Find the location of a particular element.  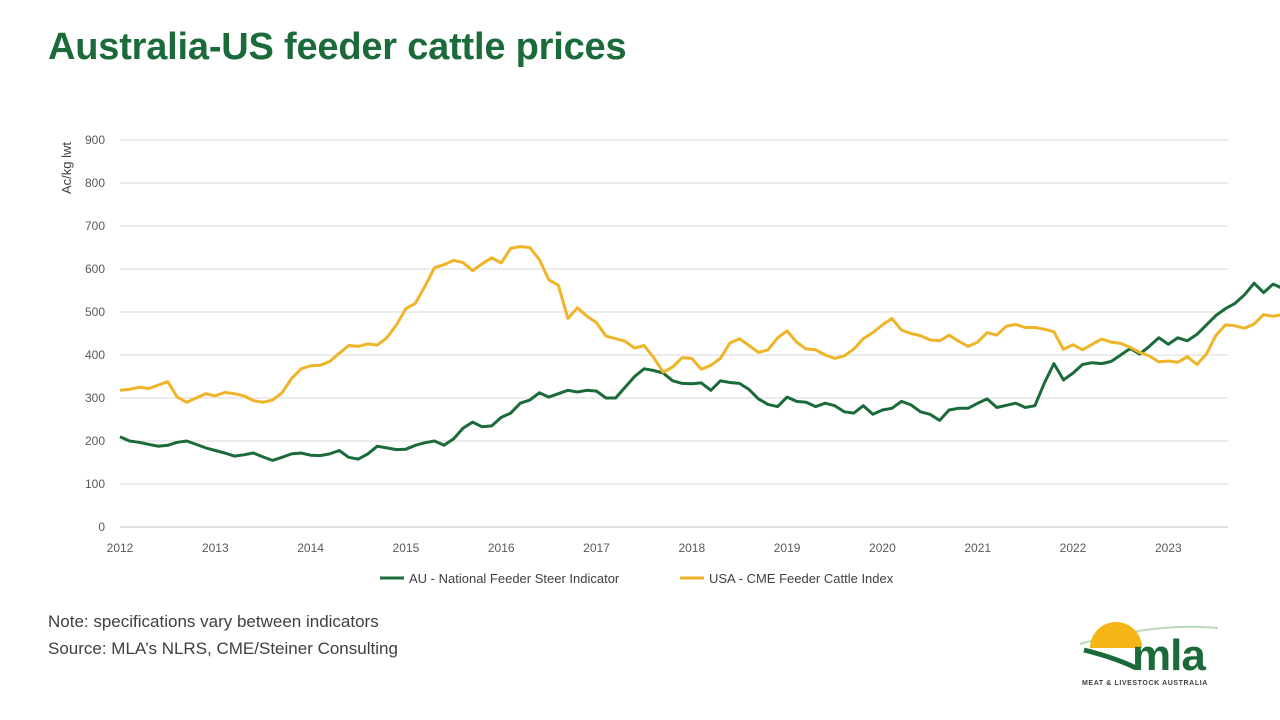

x-tick-label: 2020 is located at coordinates (882, 548).